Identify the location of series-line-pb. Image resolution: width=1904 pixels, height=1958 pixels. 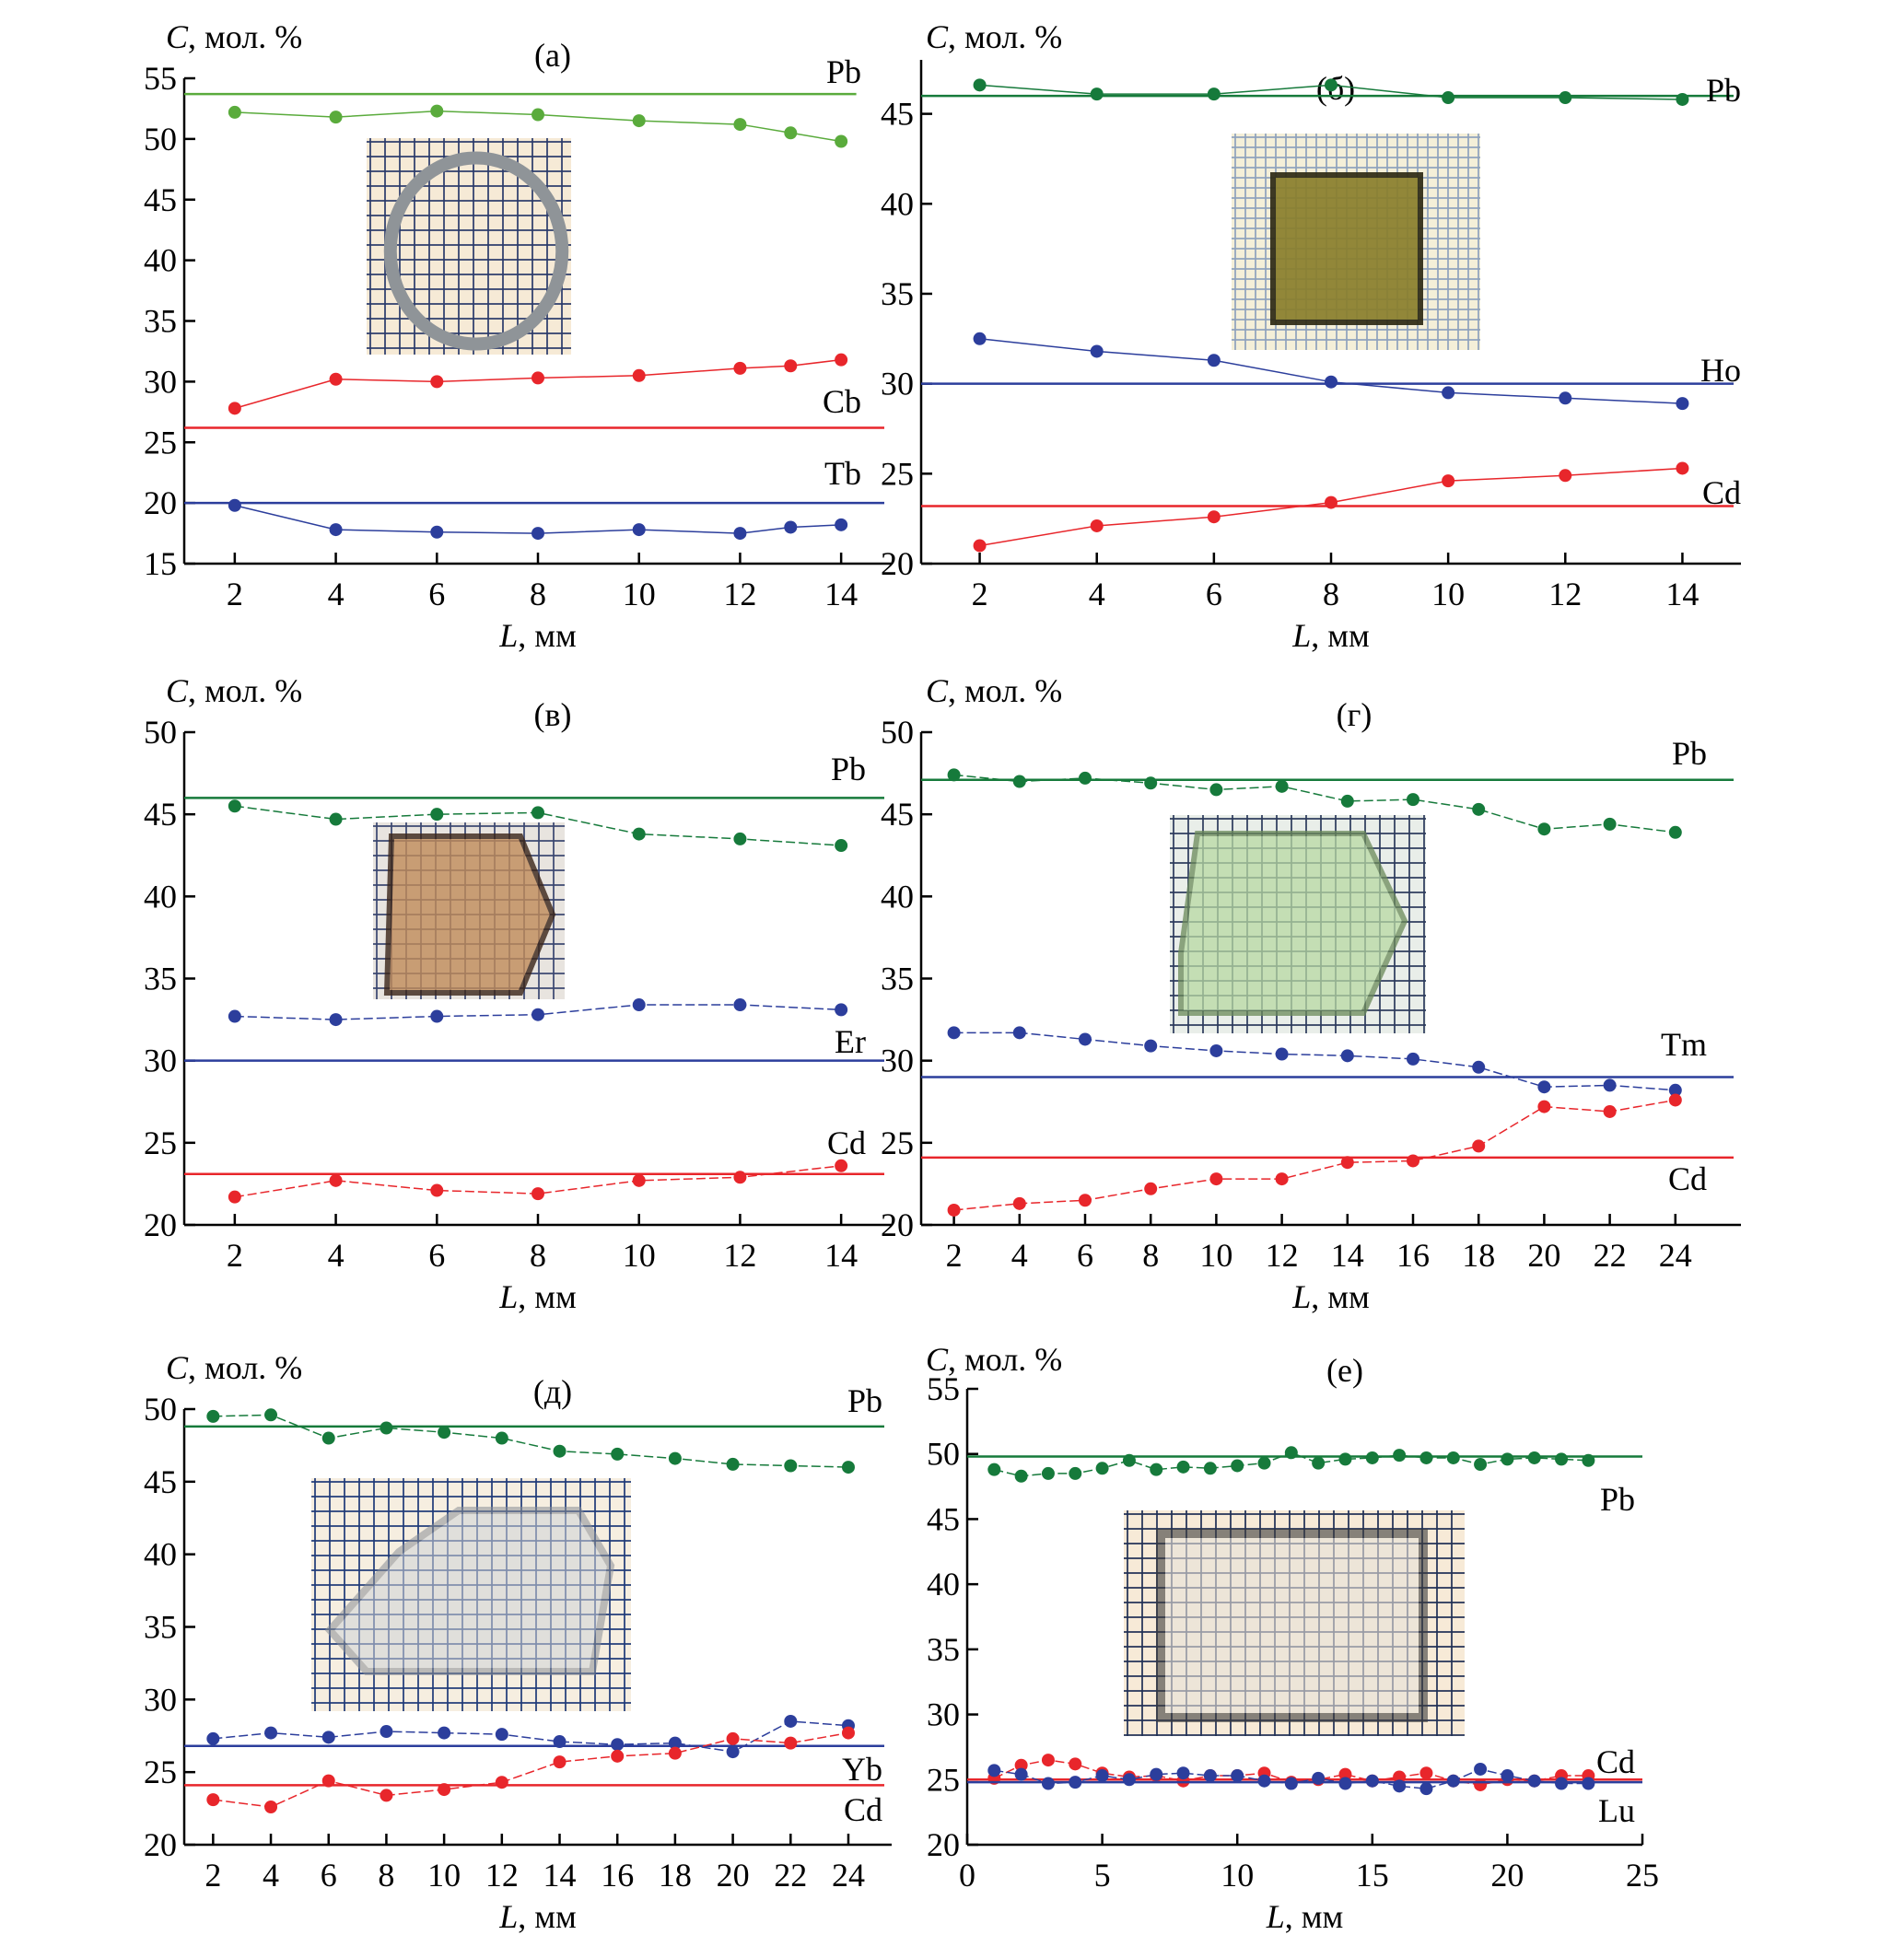
(1314, 804).